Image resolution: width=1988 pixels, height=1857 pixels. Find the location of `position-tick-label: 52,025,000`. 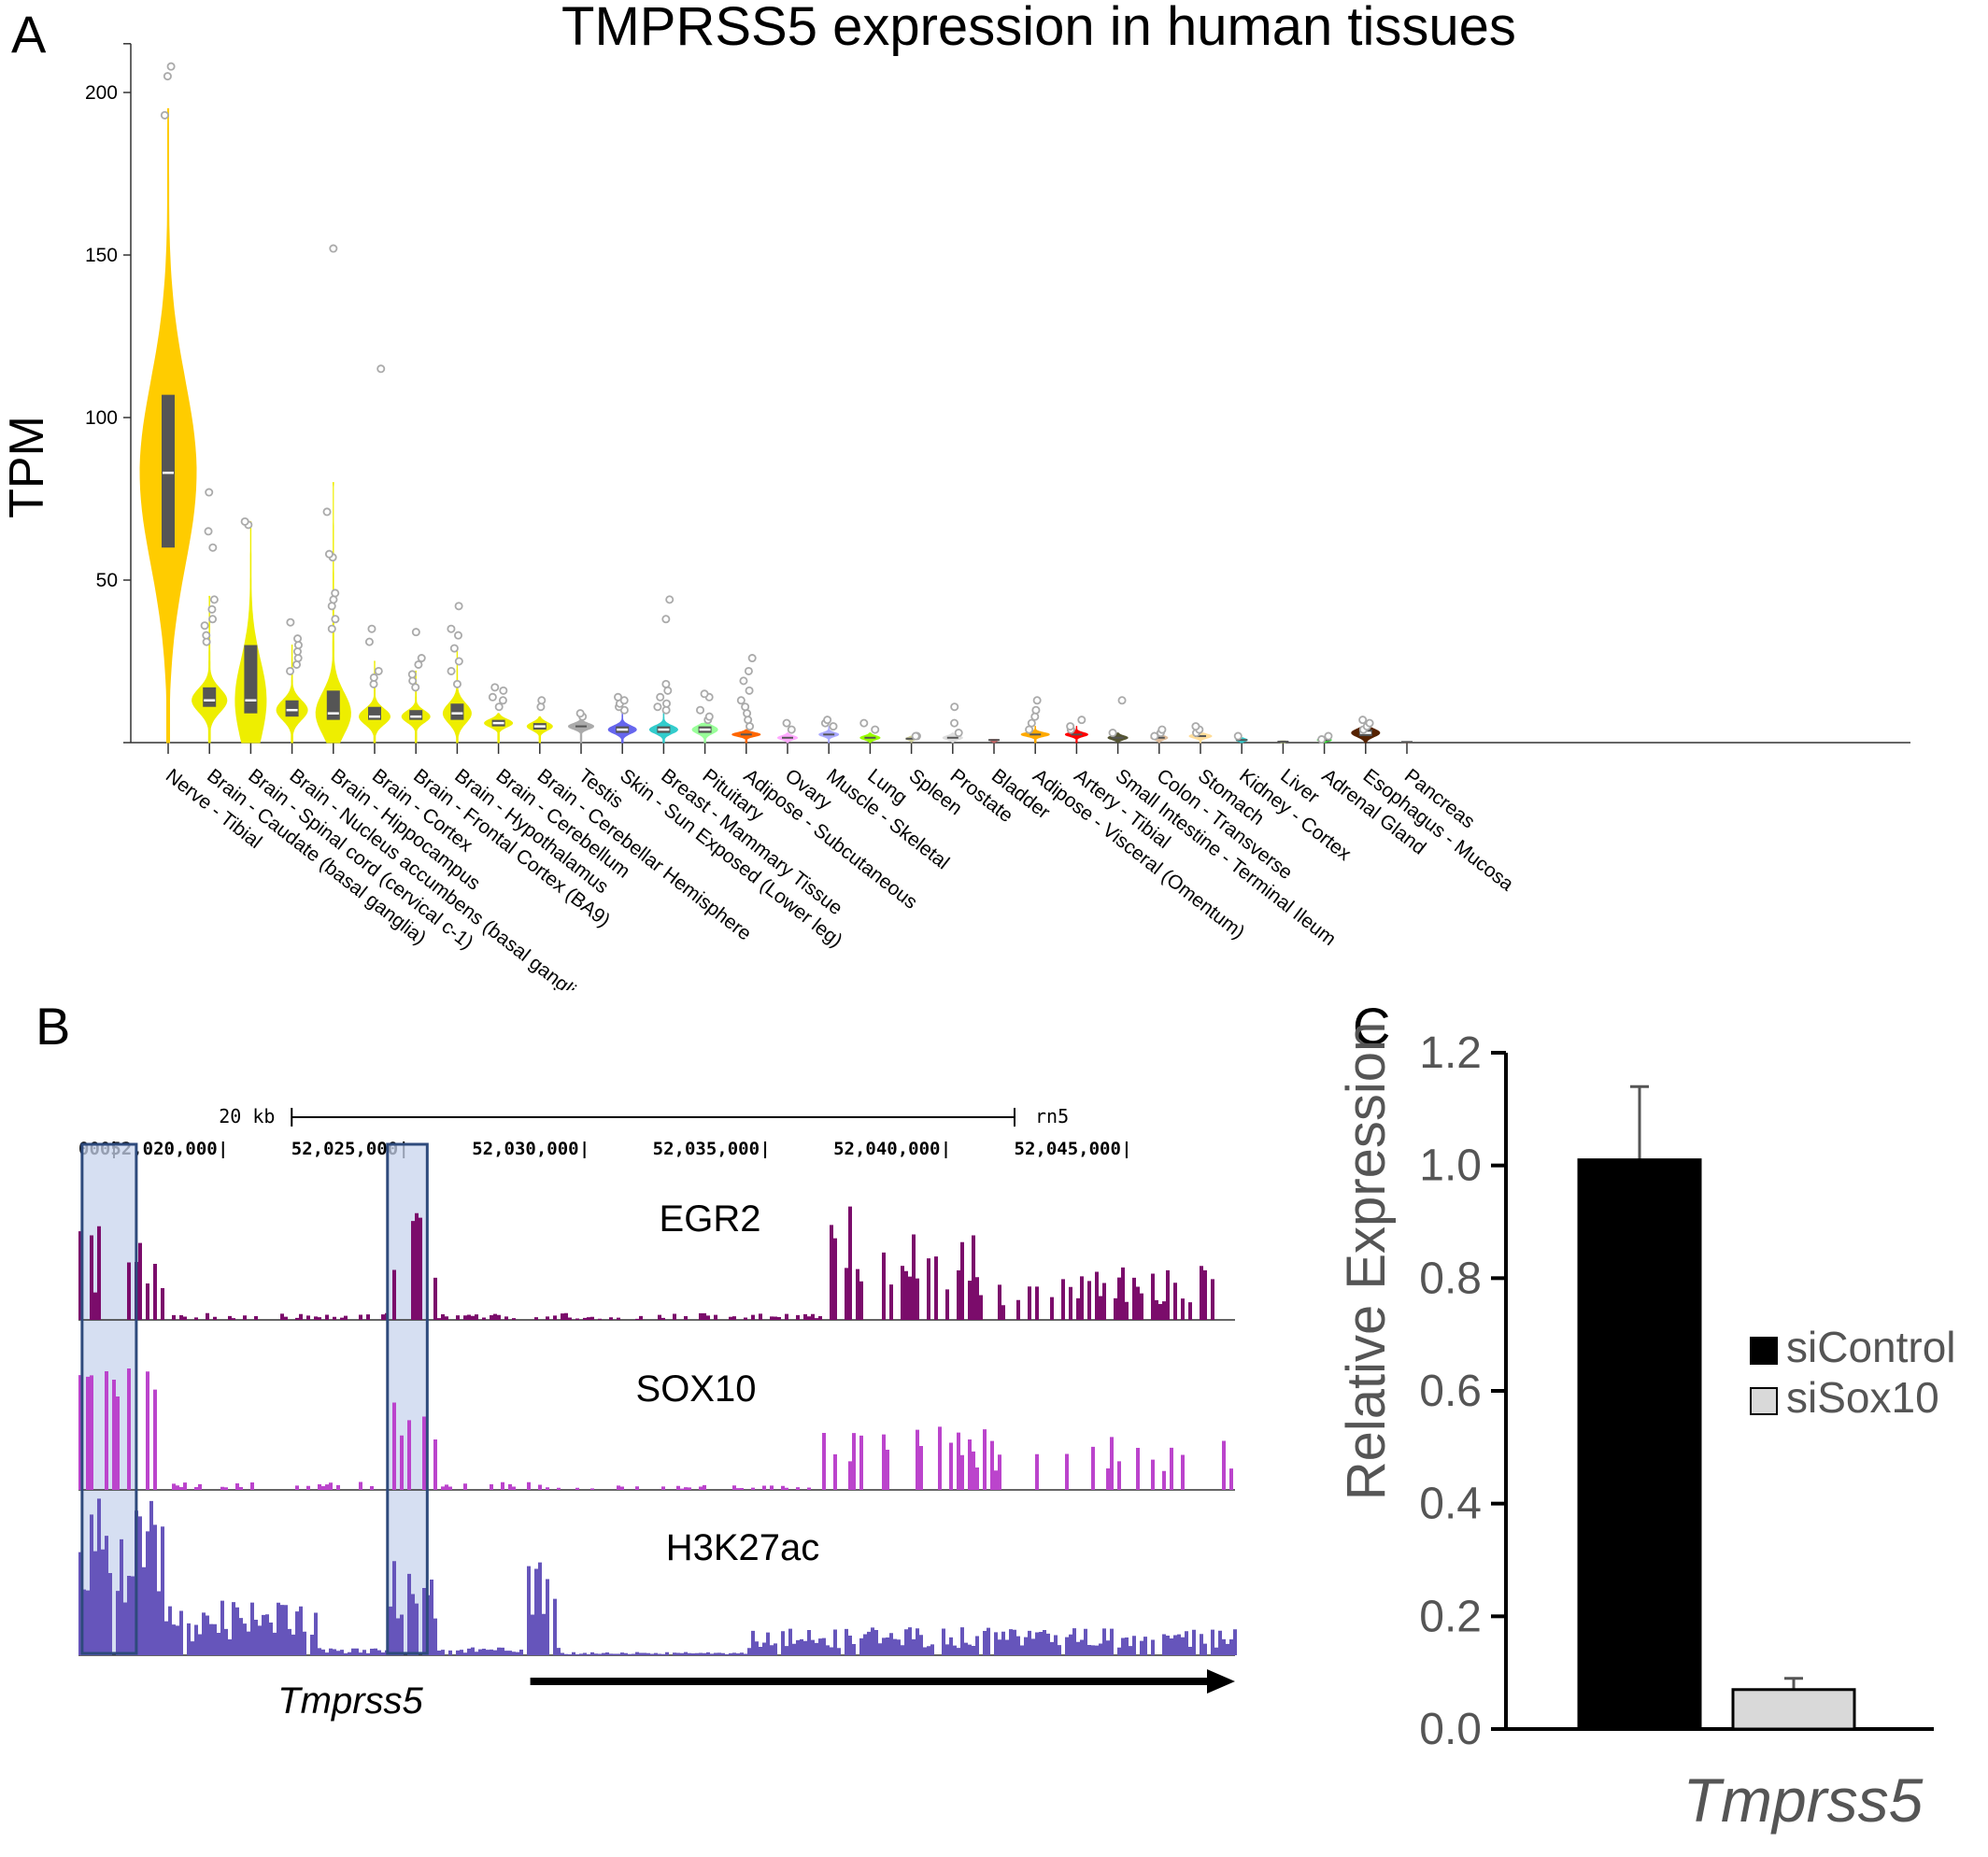

position-tick-label: 52,025,000 is located at coordinates (344, 1149).